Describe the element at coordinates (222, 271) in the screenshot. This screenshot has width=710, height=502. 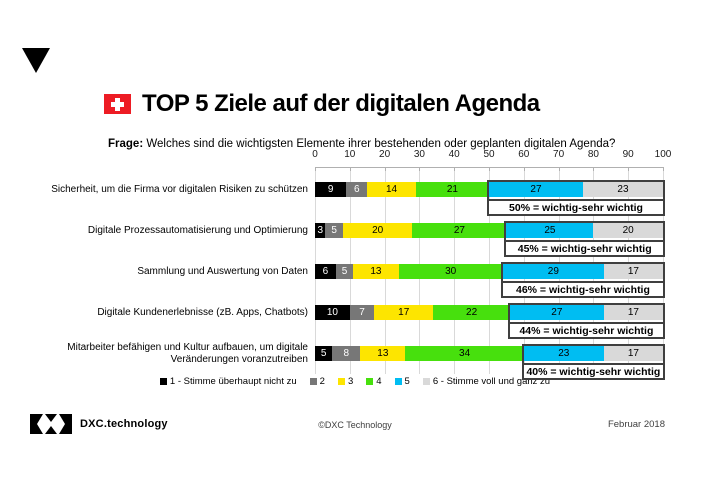
I see `category-label: Sammlung und Auswertung von Daten` at that location.